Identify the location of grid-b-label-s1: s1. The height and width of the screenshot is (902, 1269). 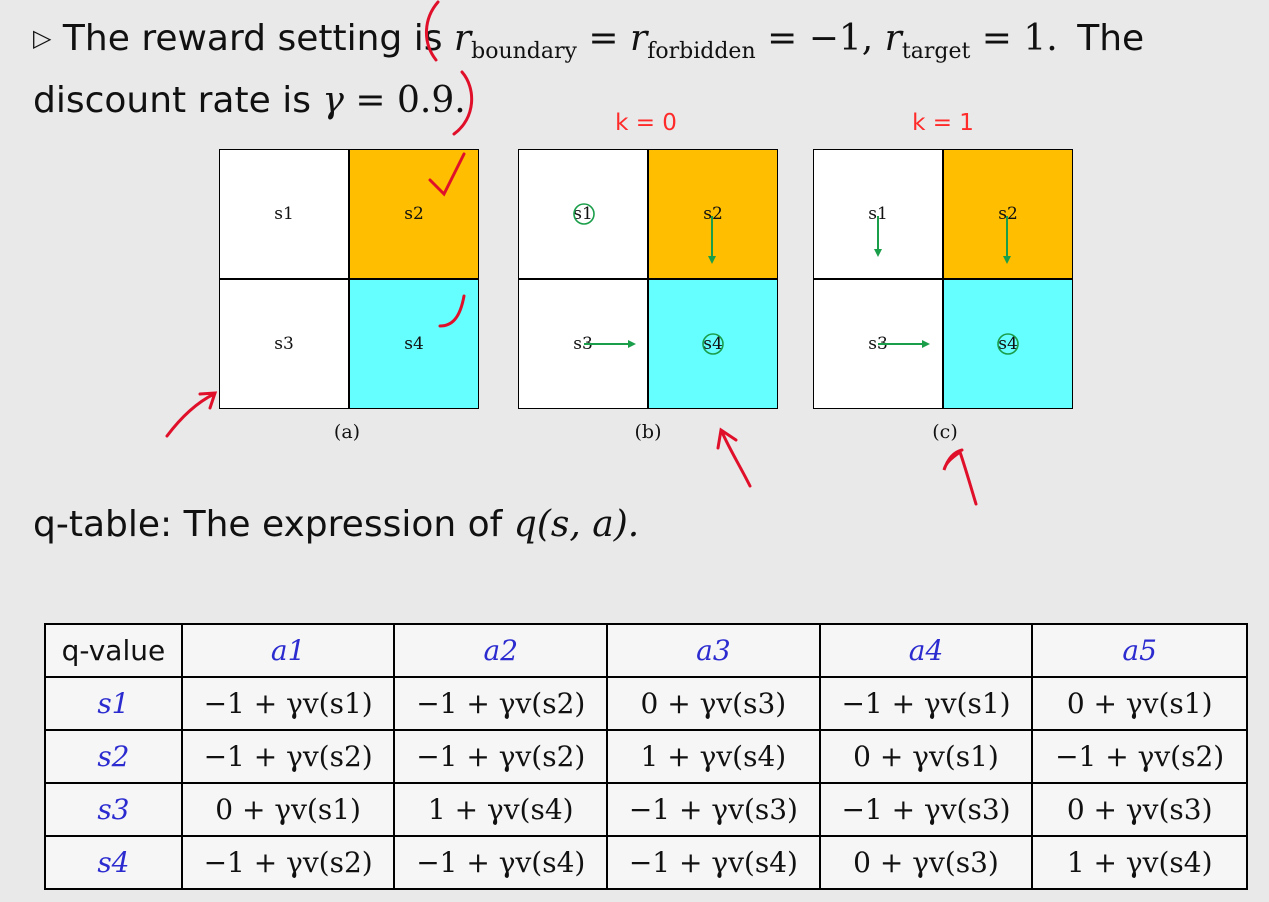
(583, 214).